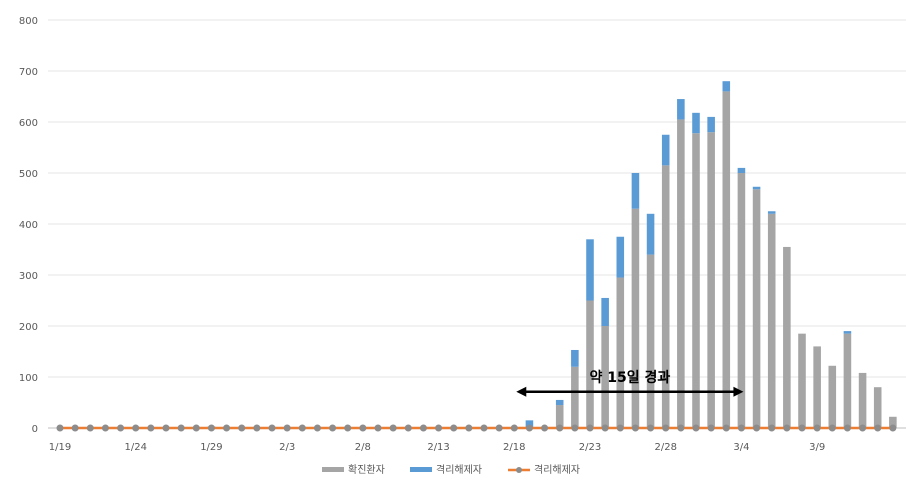 The height and width of the screenshot is (487, 906). What do you see at coordinates (514, 447) in the screenshot?
I see `x-tick-label: 2/18` at bounding box center [514, 447].